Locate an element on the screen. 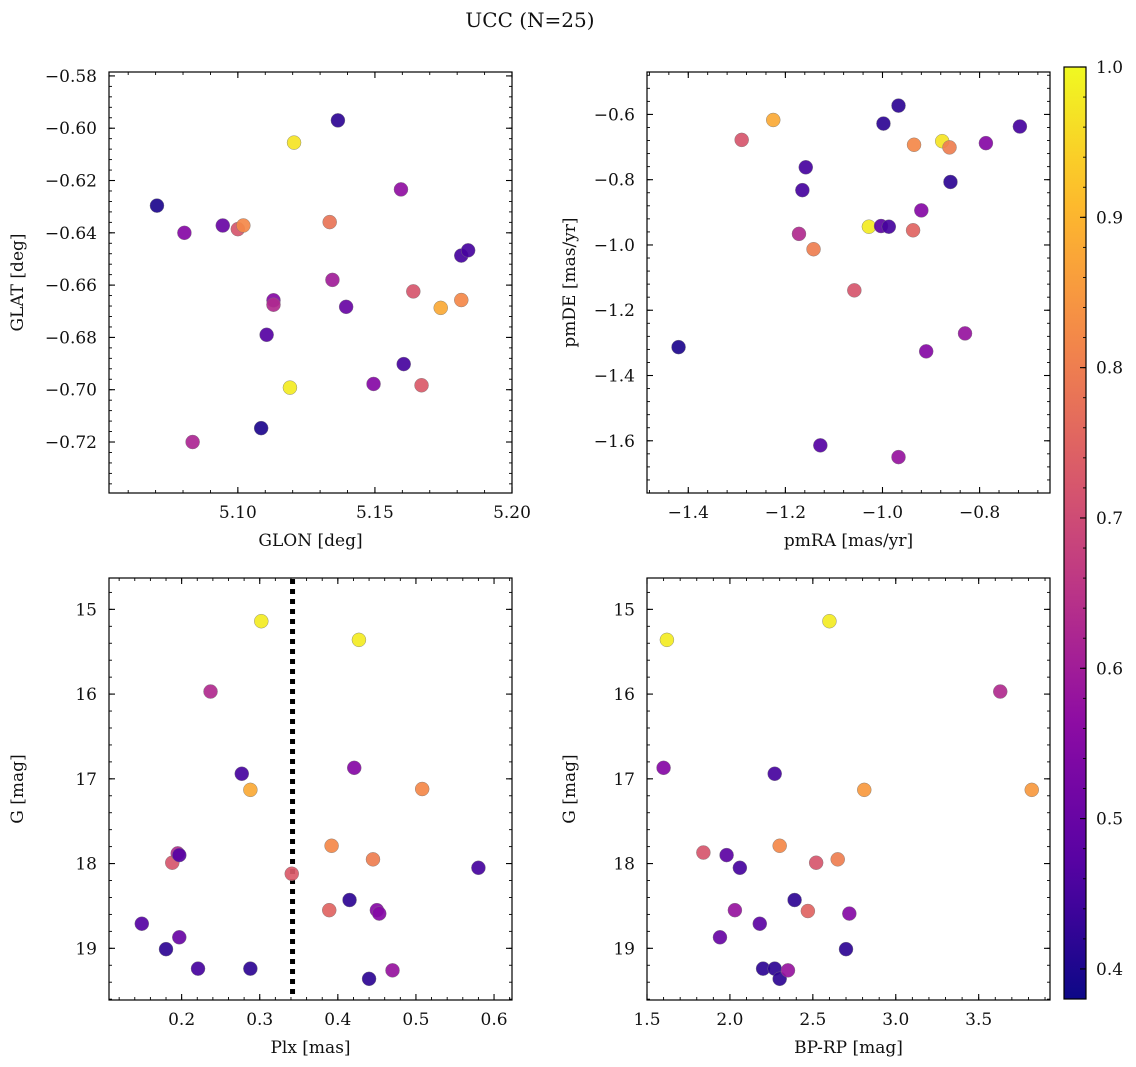 The height and width of the screenshot is (1067, 1136). x-tick-label: −1.4 is located at coordinates (688, 513).